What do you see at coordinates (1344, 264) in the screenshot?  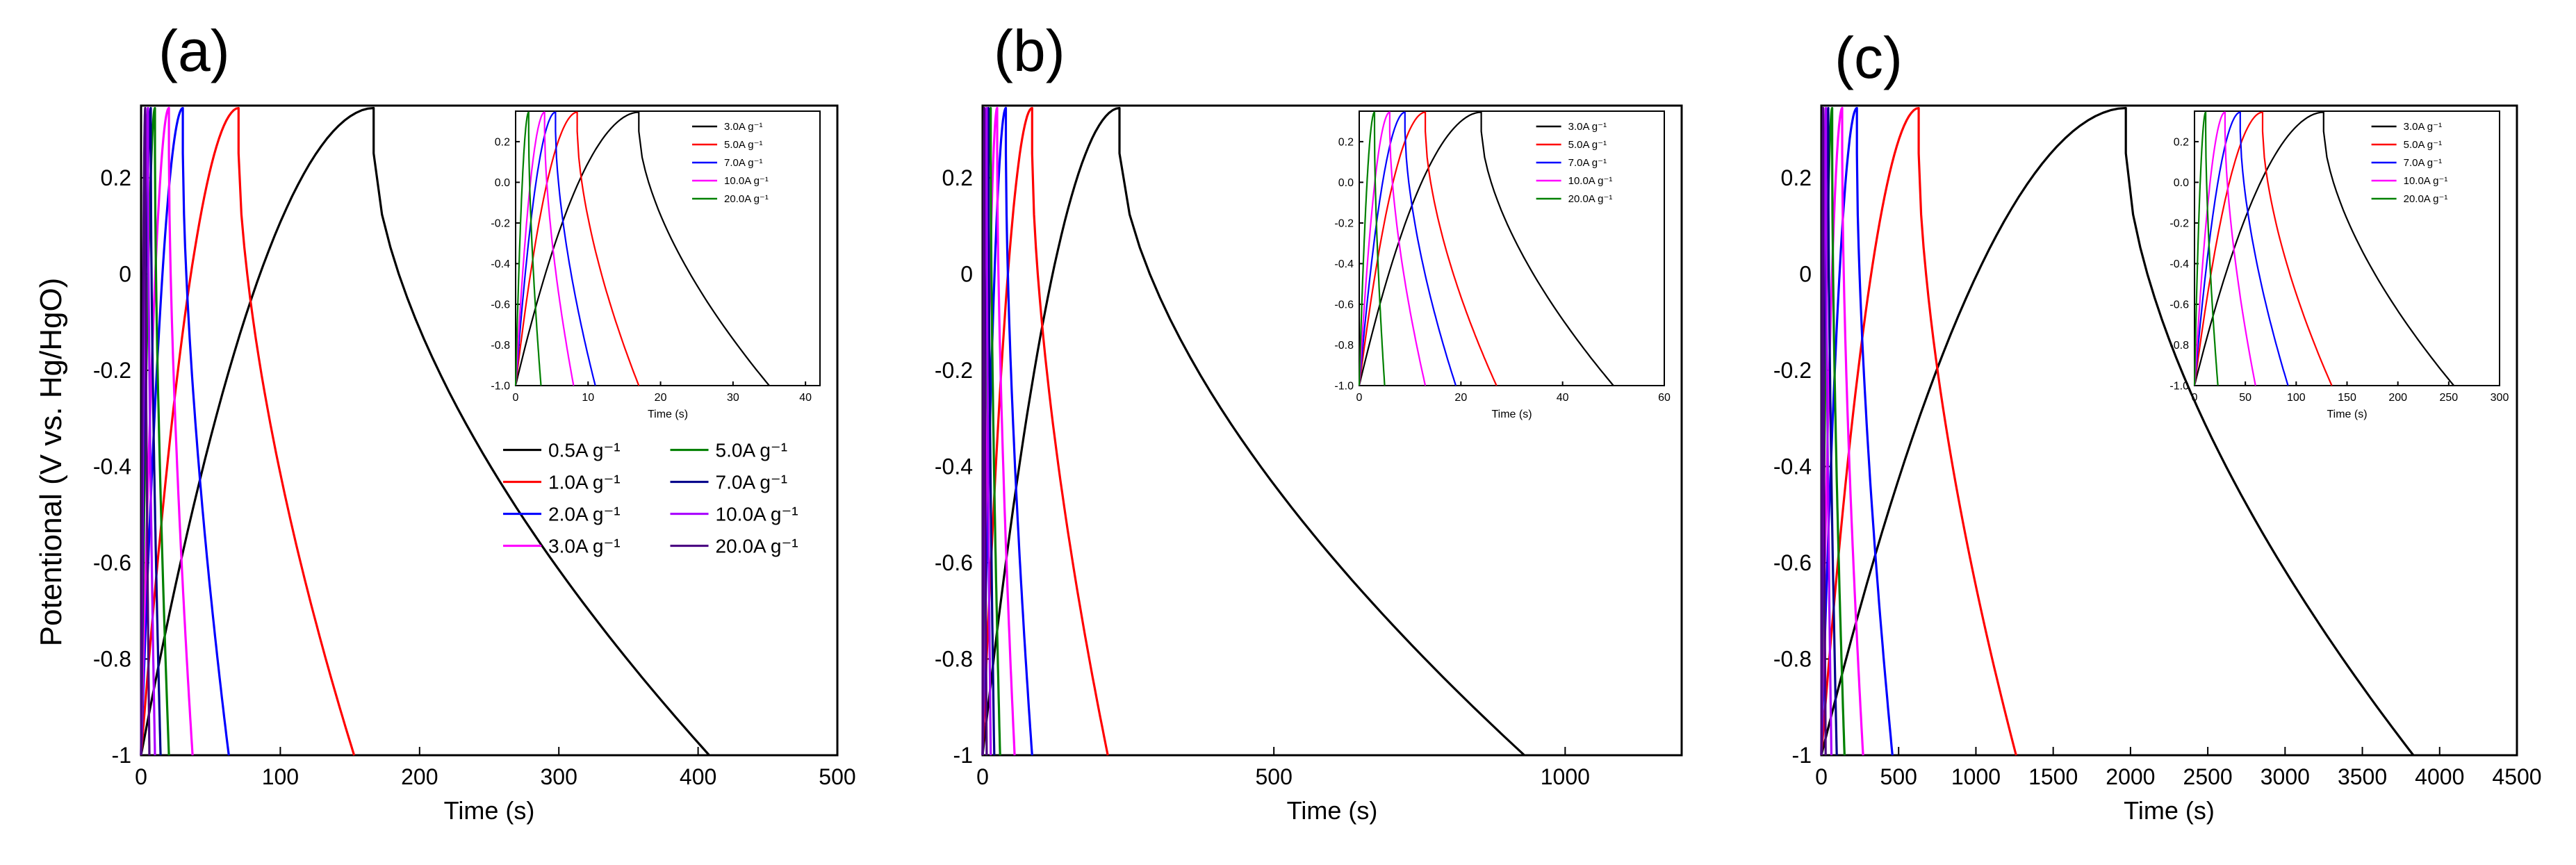 I see `inset-b-ytick-label: -0.4` at bounding box center [1344, 264].